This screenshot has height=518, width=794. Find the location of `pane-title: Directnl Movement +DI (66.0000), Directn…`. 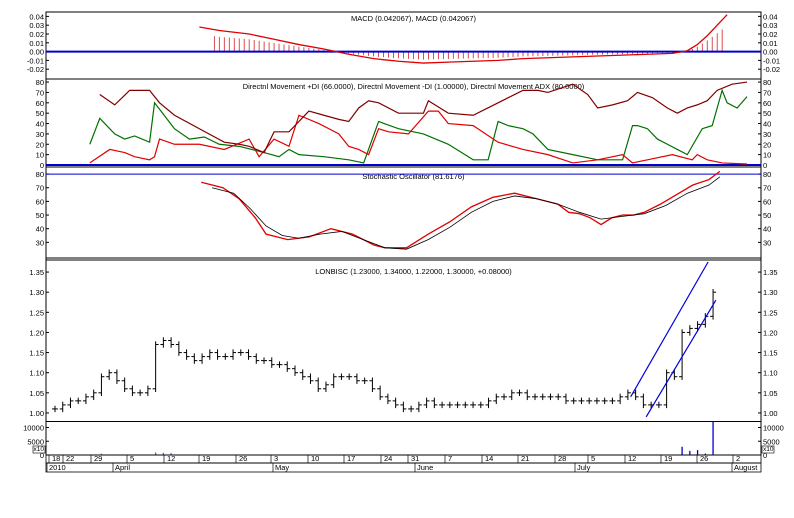

pane-title: Directnl Movement +DI (66.0000), Directn… is located at coordinates (414, 86).